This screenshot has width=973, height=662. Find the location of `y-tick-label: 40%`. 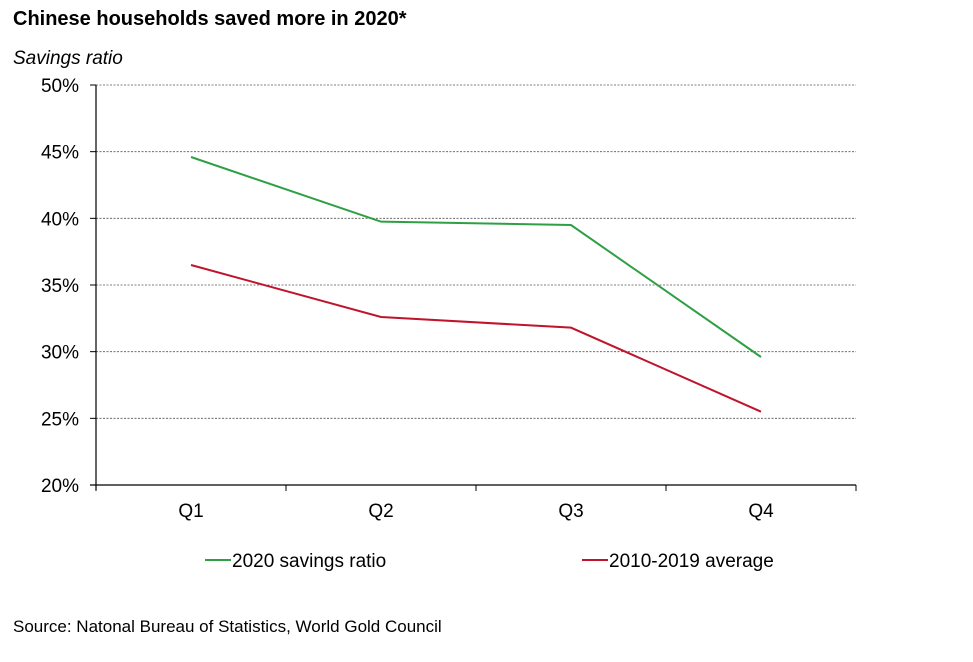

y-tick-label: 40% is located at coordinates (60, 219).